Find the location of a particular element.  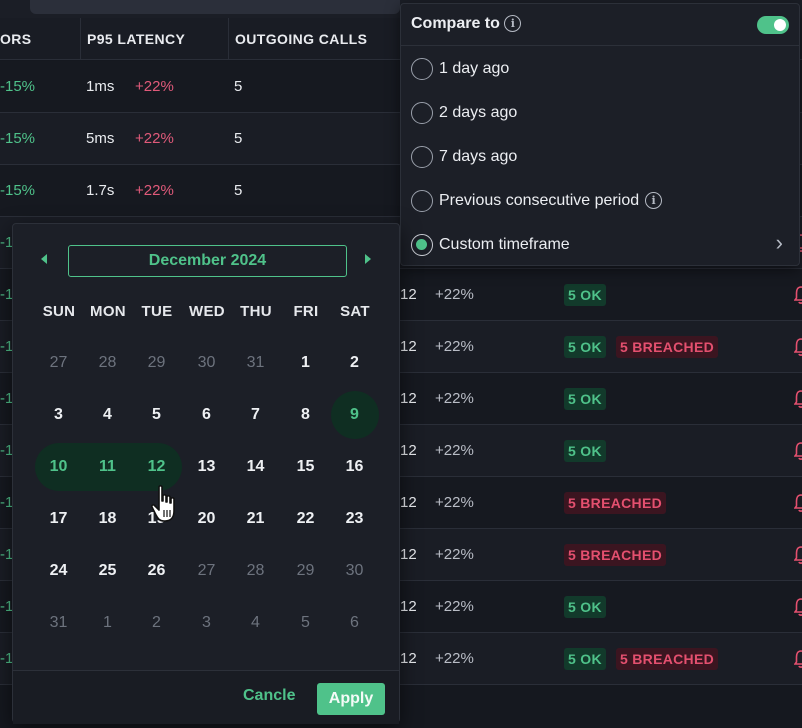

cancel-button: Cancle is located at coordinates (269, 695).